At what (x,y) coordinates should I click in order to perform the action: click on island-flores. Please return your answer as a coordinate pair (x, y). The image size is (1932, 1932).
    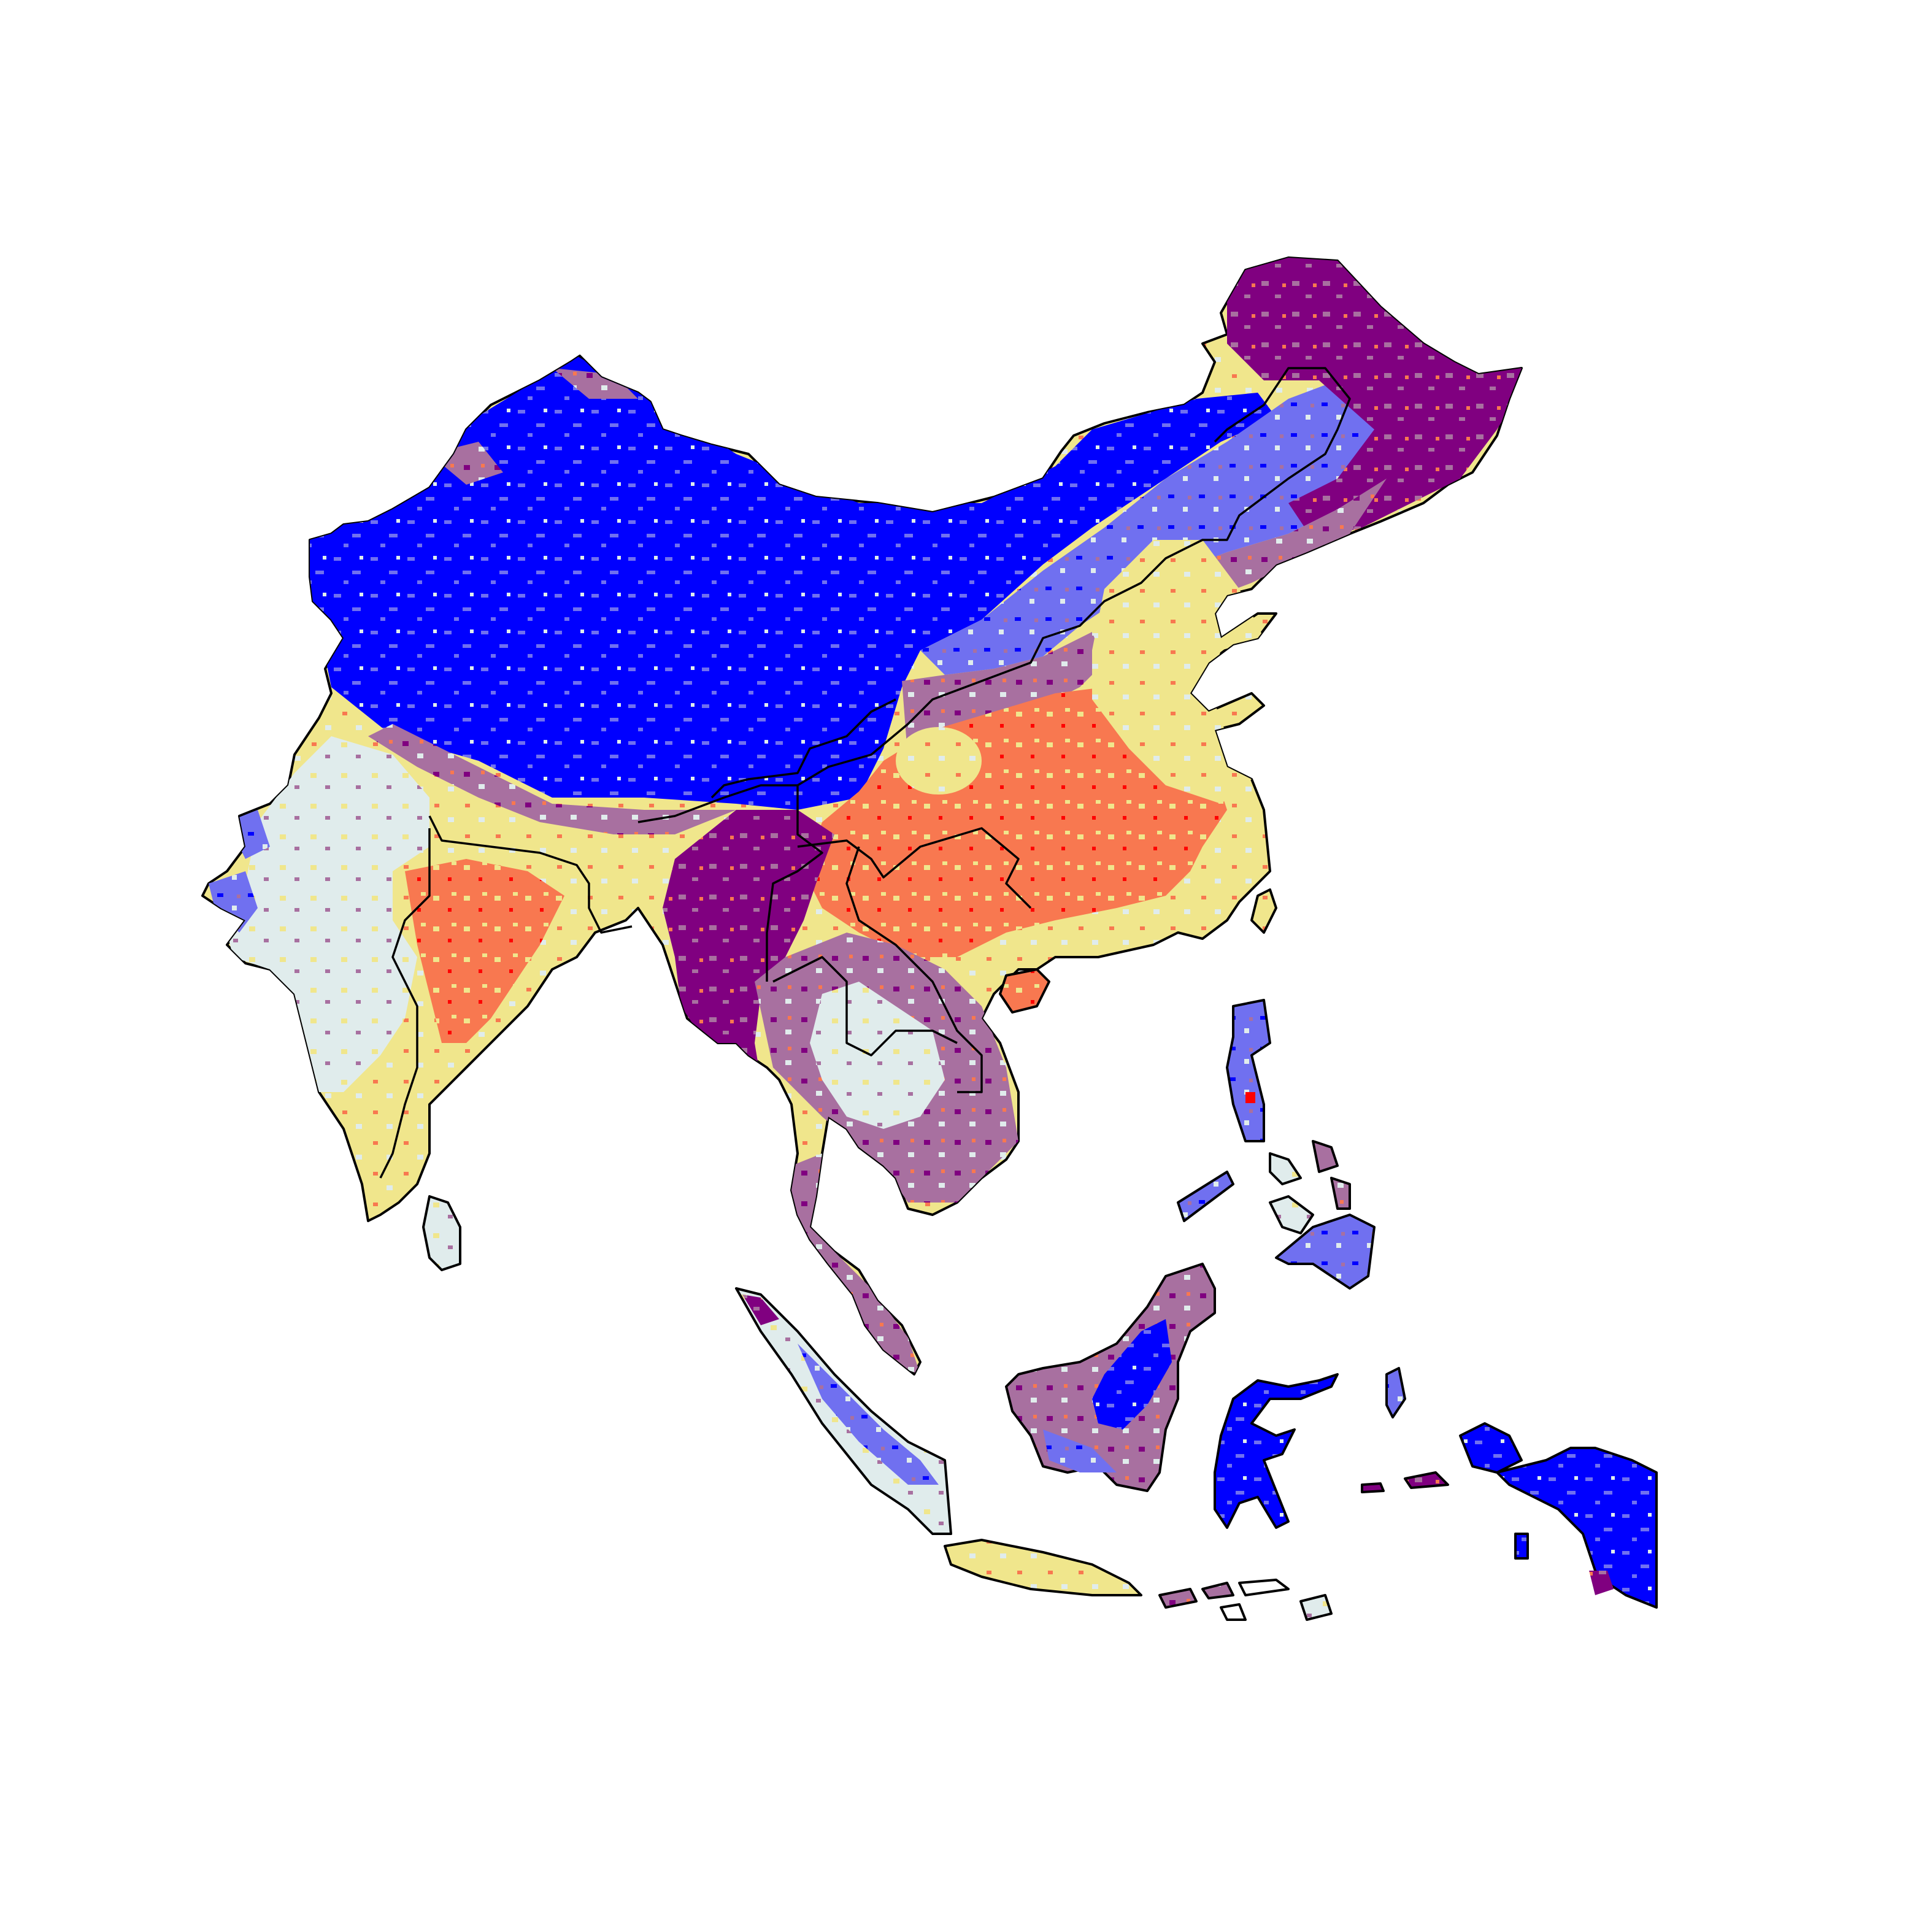
    Looking at the image, I should click on (1264, 1587).